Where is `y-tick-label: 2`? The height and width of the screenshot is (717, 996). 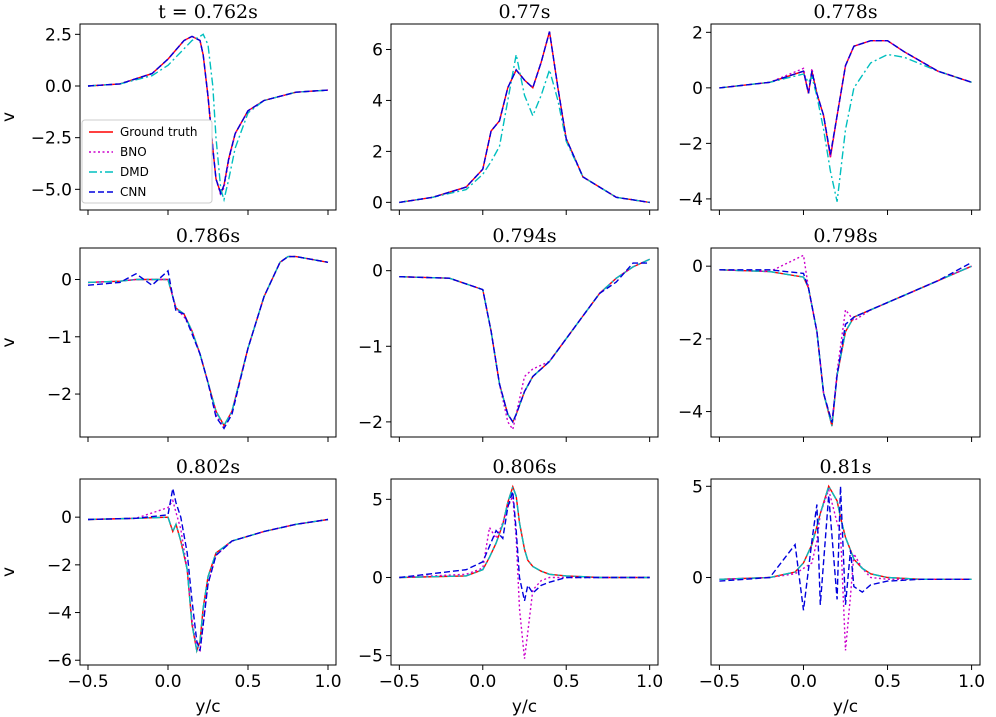 y-tick-label: 2 is located at coordinates (377, 152).